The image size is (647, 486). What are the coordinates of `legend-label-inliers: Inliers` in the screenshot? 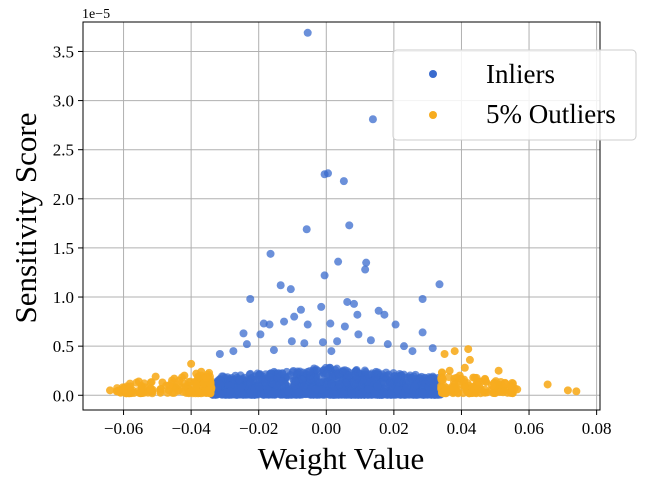 It's located at (520, 74).